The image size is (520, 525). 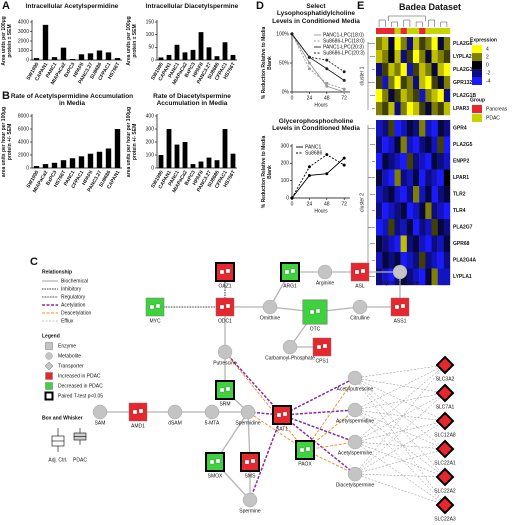 I want to click on x-tick-label: 48, so click(x=327, y=204).